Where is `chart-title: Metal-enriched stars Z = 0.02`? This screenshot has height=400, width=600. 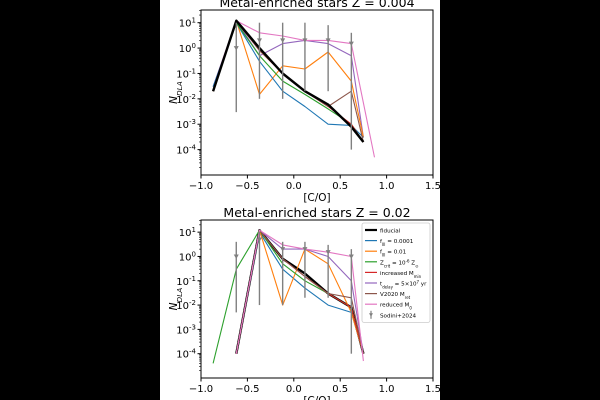 chart-title: Metal-enriched stars Z = 0.02 is located at coordinates (316, 212).